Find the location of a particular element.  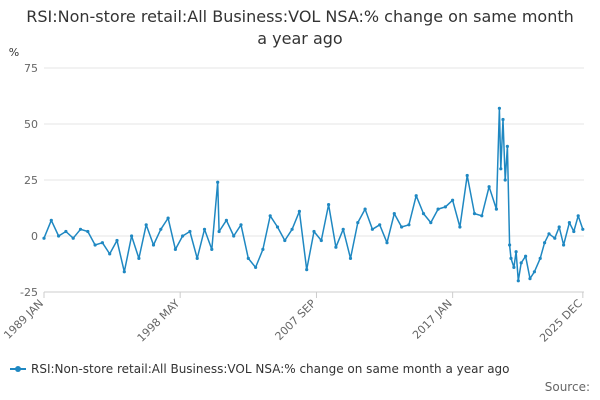

y-axis-label: % is located at coordinates (14, 52).